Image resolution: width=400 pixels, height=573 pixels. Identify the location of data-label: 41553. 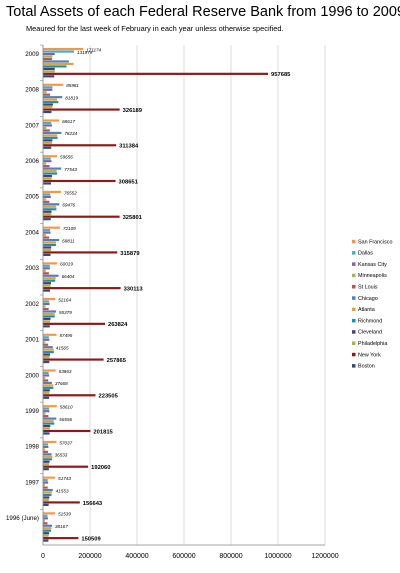
(62, 490).